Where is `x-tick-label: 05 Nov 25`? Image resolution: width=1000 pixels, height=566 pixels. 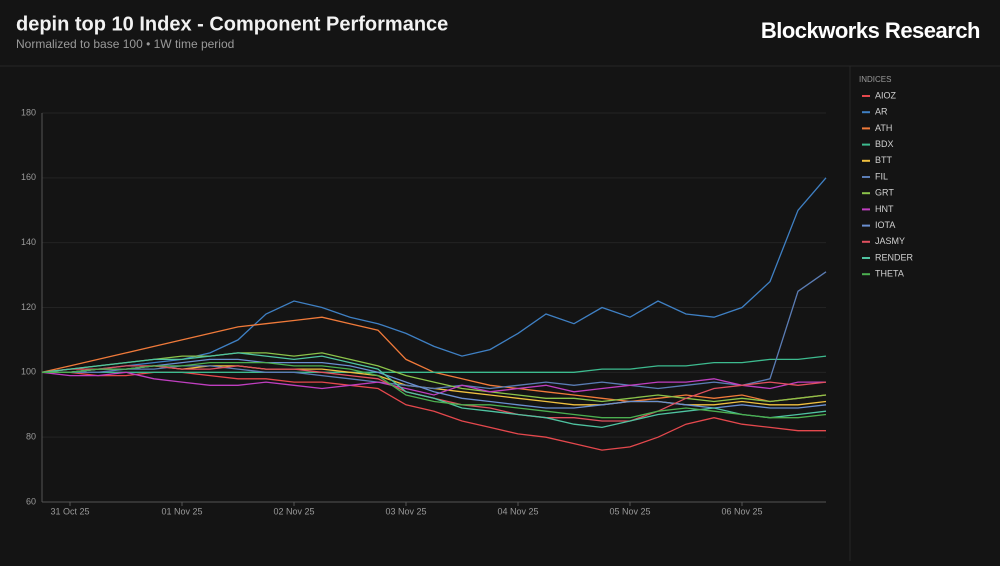
x-tick-label: 05 Nov 25 is located at coordinates (629, 511).